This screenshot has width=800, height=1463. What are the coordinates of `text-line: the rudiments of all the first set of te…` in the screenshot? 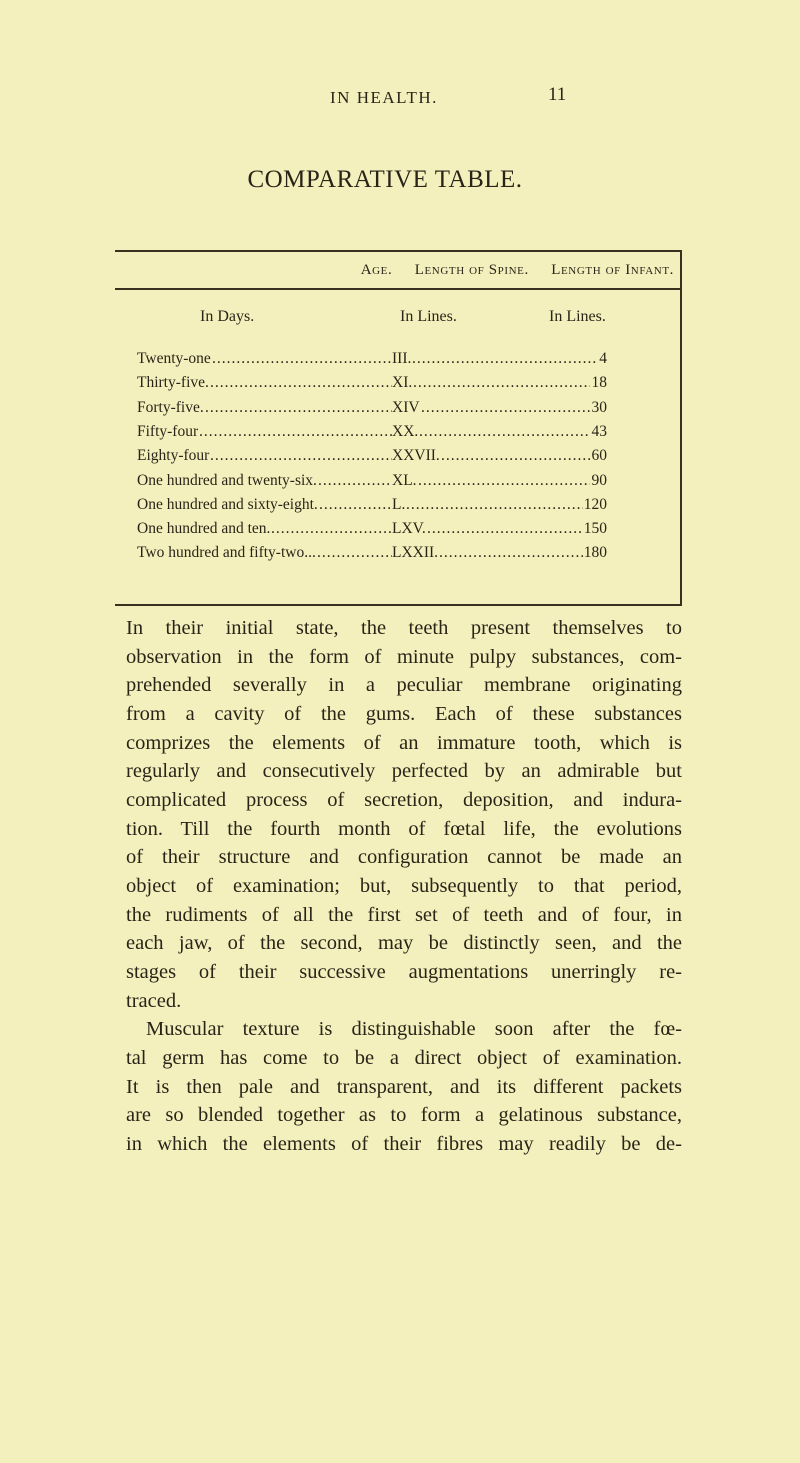 It's located at (404, 914).